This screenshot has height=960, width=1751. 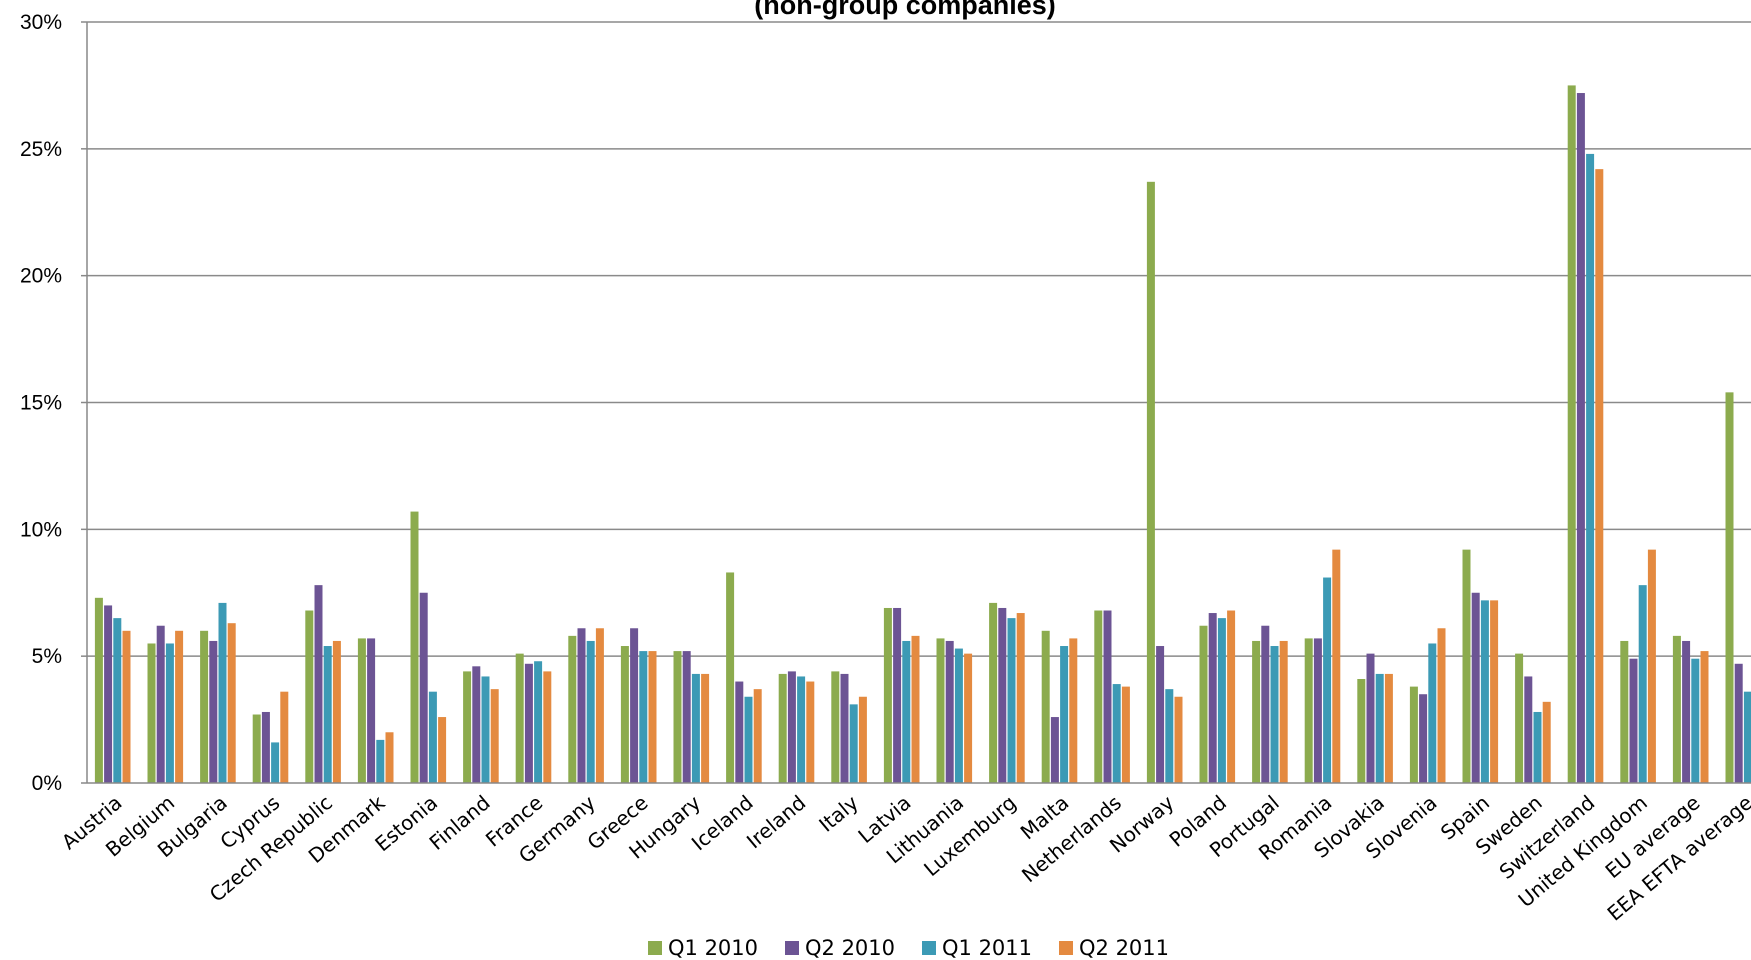 I want to click on legend-label: Q2 2011, so click(x=1124, y=948).